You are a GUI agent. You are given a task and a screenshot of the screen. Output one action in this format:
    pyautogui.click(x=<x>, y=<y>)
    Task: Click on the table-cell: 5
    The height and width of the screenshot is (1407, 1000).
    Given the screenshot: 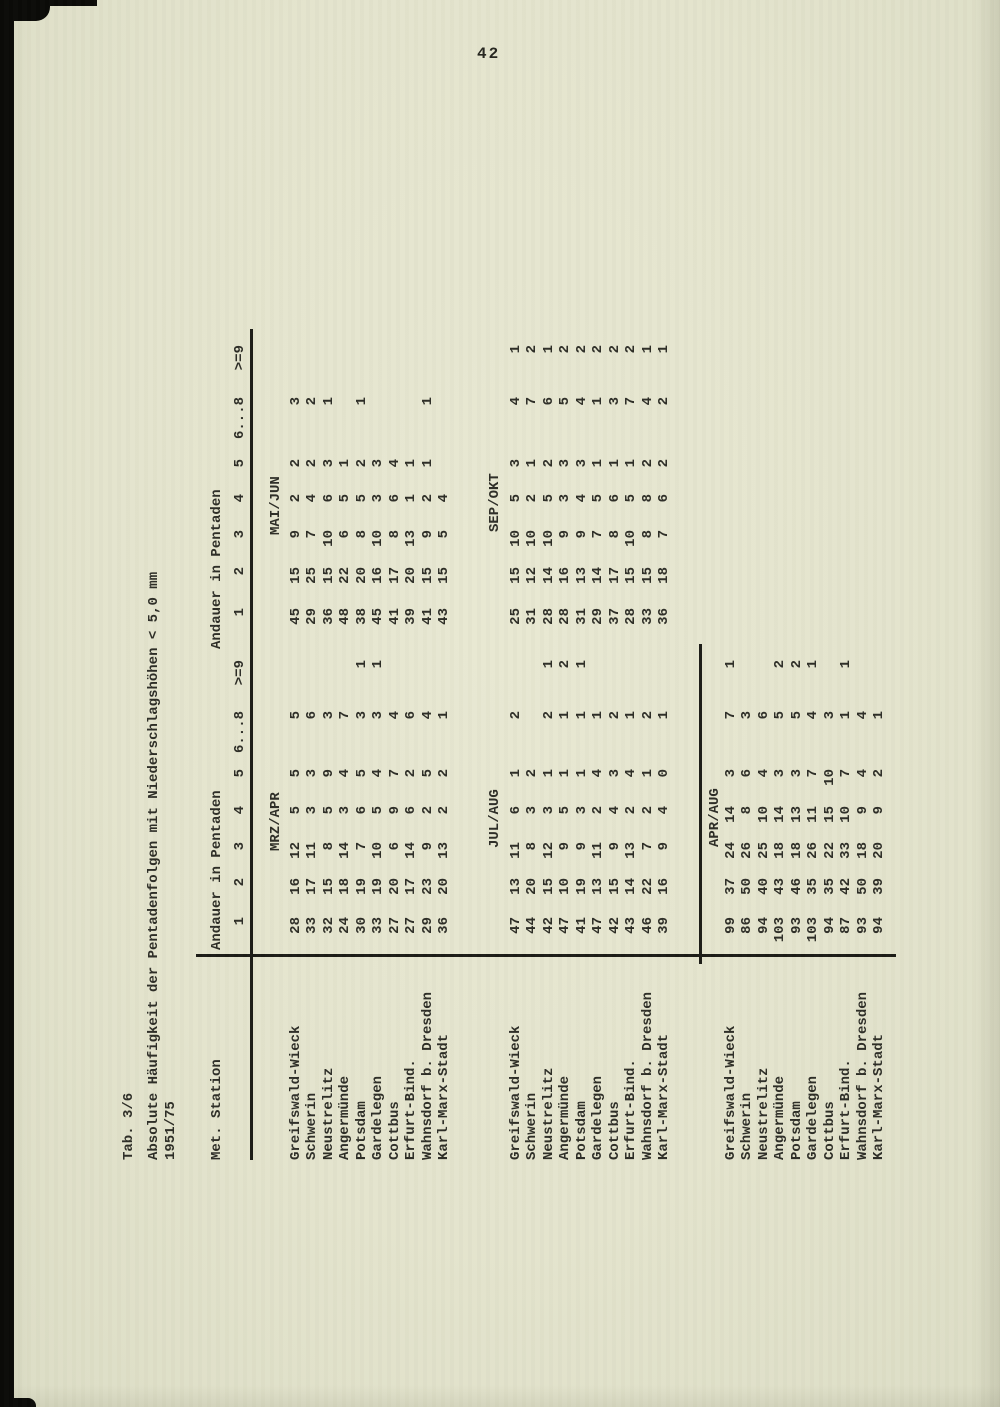 What is the action you would take?
    pyautogui.click(x=780, y=715)
    